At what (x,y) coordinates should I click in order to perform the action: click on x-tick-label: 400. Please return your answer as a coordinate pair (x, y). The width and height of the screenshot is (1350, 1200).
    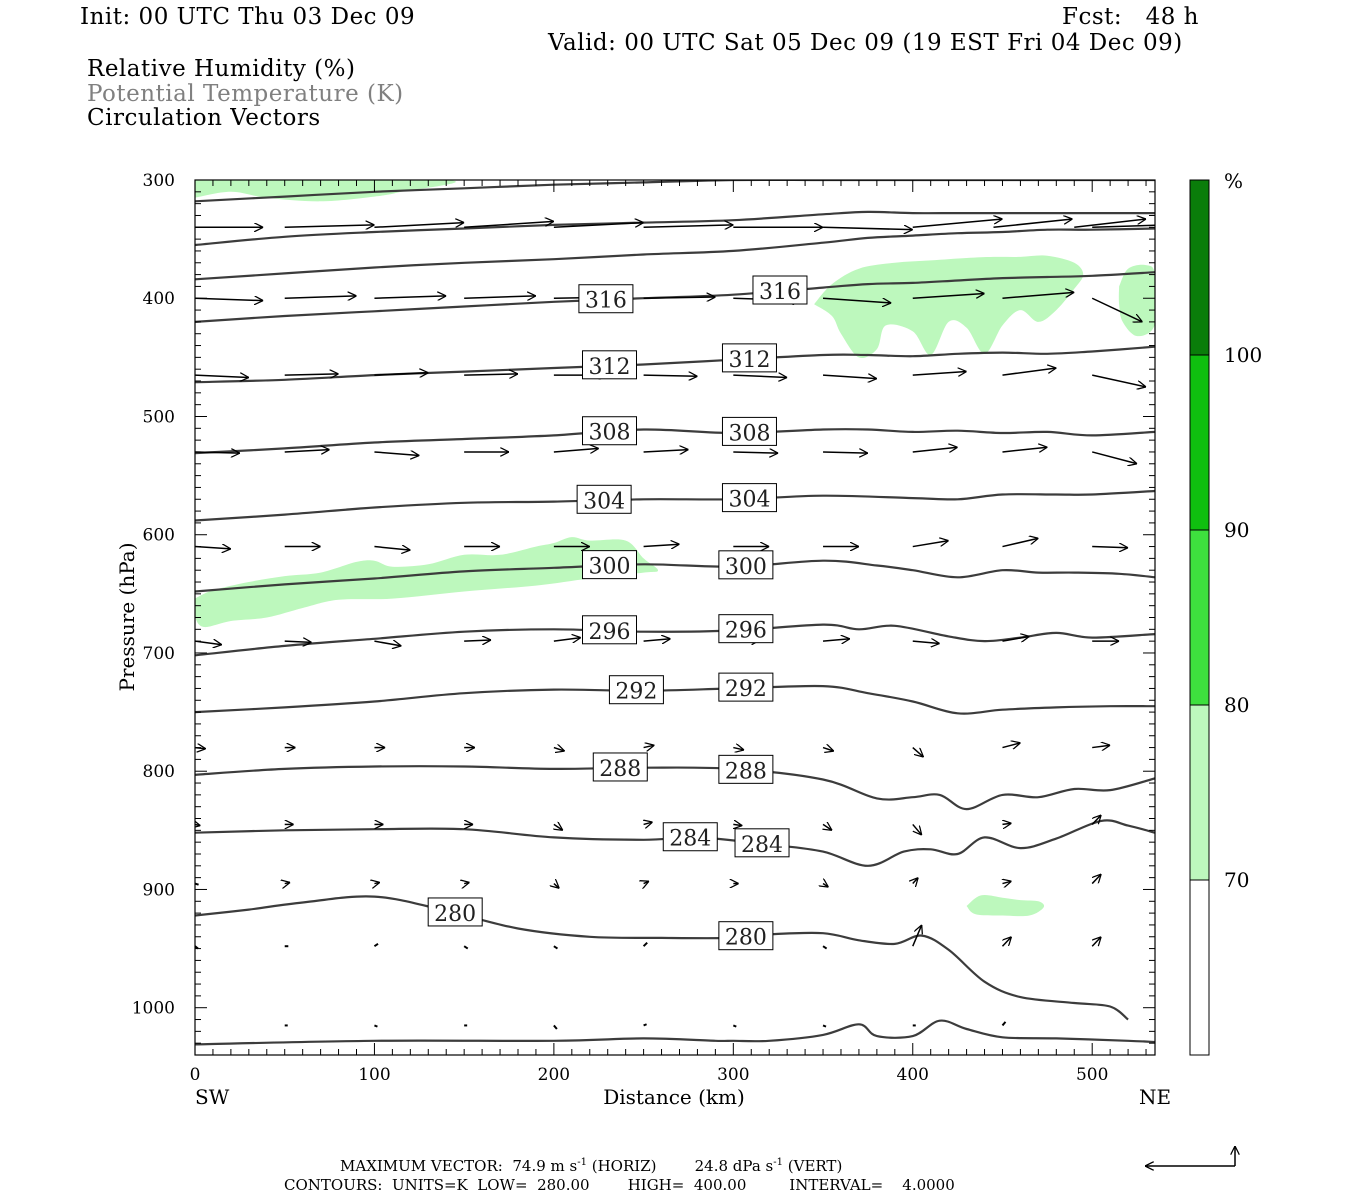
    Looking at the image, I should click on (913, 1075).